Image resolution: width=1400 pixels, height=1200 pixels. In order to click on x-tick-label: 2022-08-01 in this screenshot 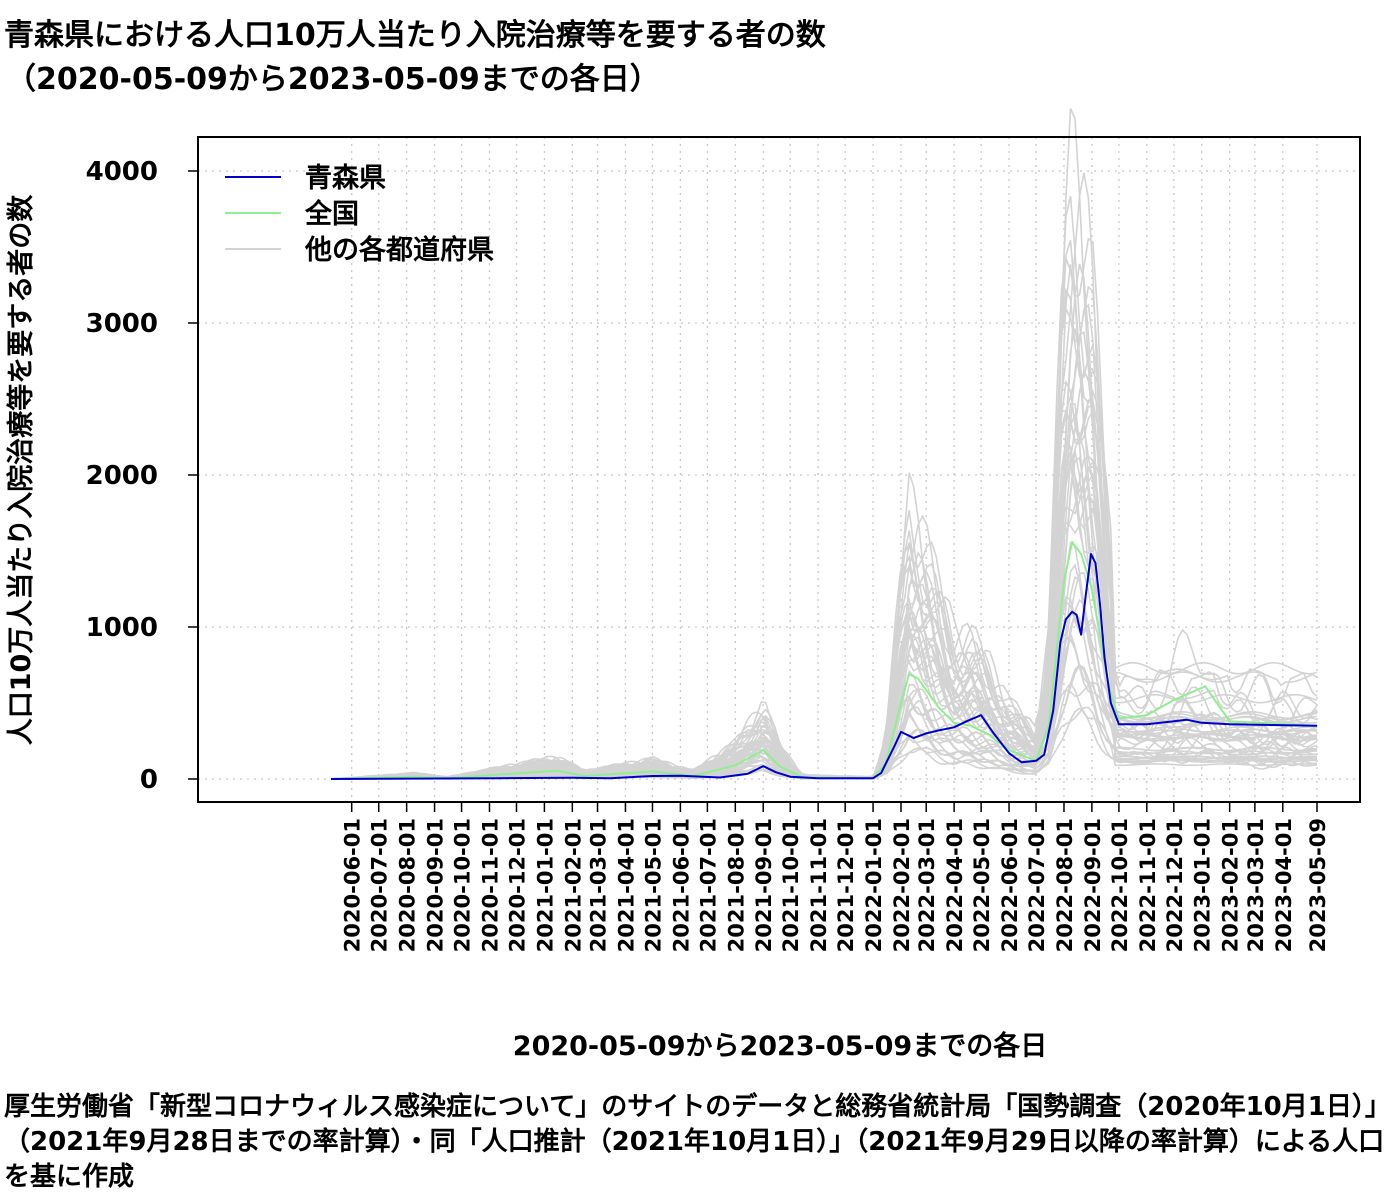, I will do `click(1065, 885)`.